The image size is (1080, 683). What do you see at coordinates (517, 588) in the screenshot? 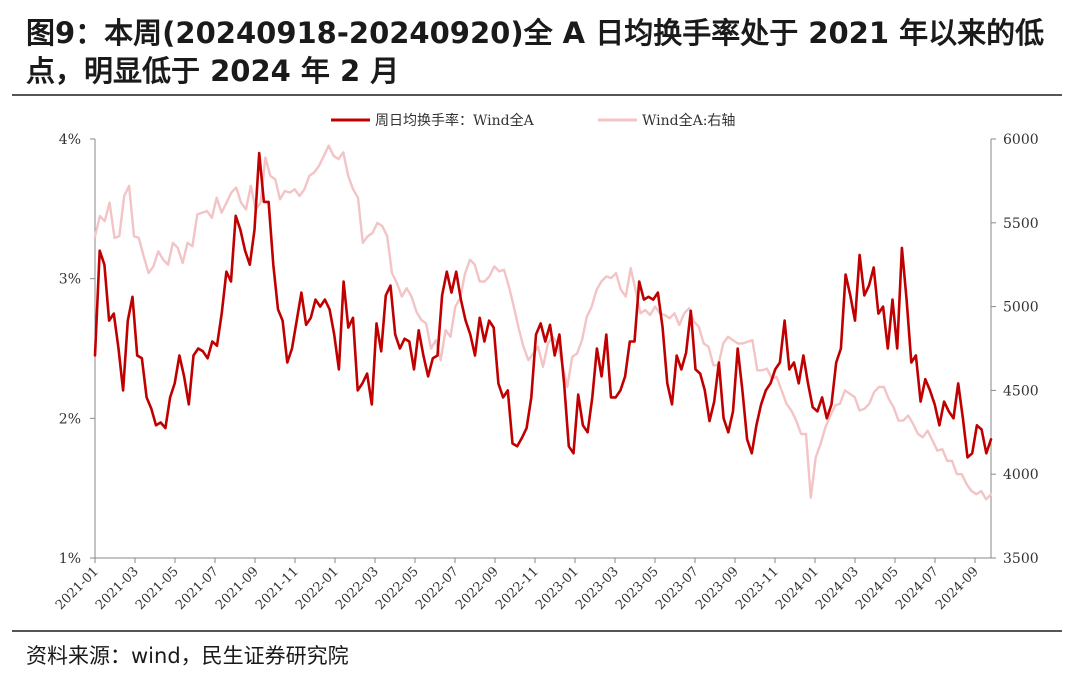
I see `x-tick-label: 2022-11` at bounding box center [517, 588].